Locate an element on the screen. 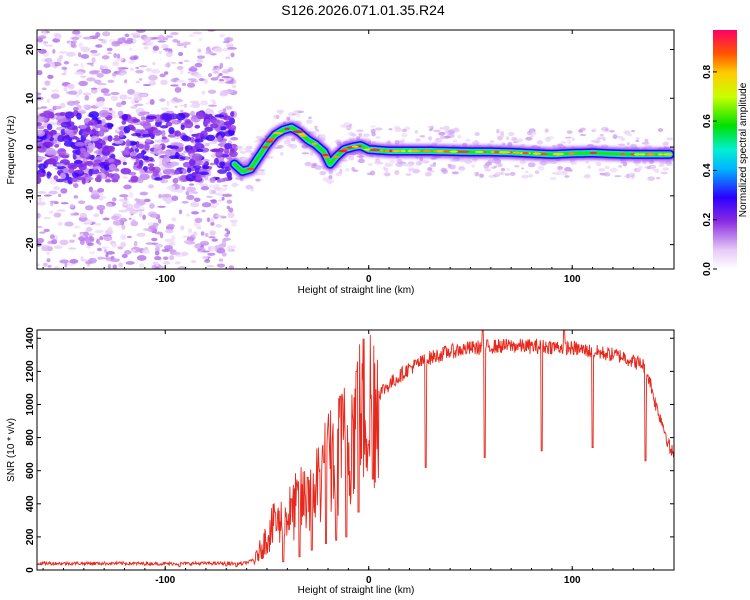 The width and height of the screenshot is (750, 600). spectrogram-ytick-label: -20 is located at coordinates (30, 244).